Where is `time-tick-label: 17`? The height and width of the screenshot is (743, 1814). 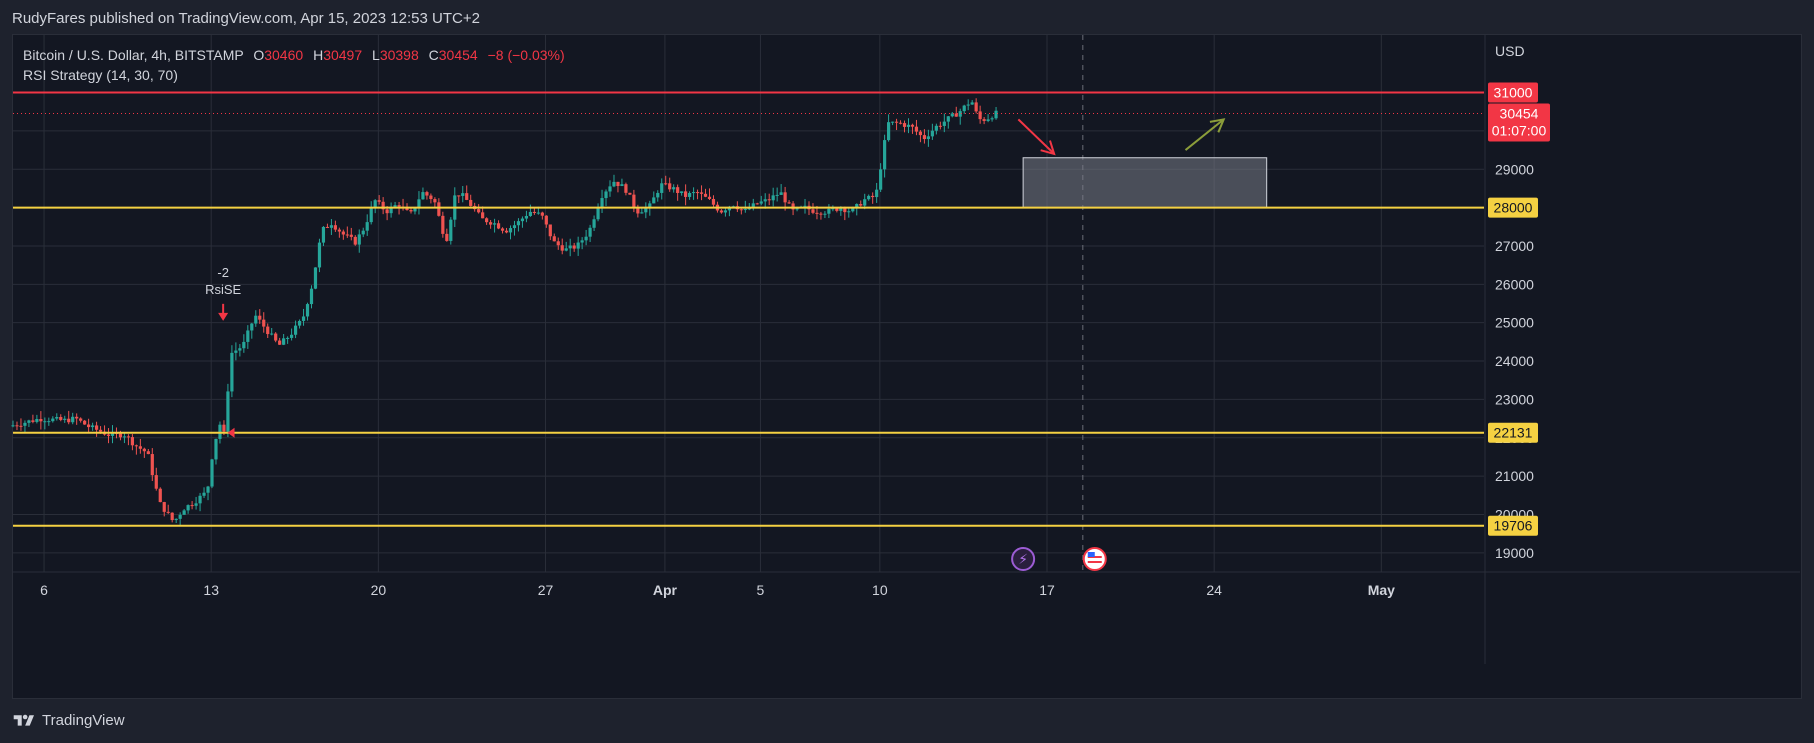 time-tick-label: 17 is located at coordinates (1047, 590).